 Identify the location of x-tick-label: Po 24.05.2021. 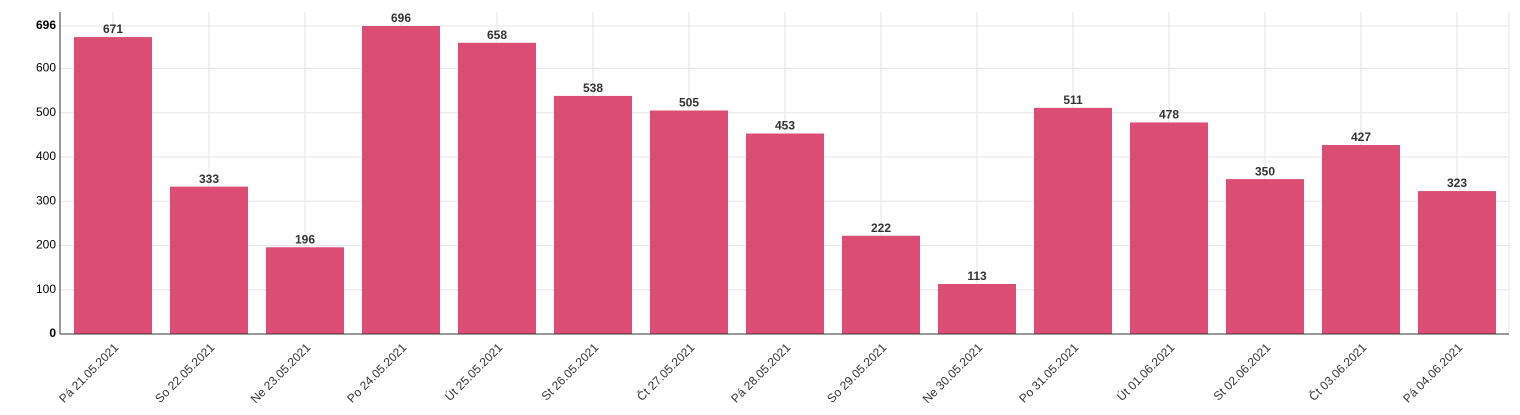
(376, 372).